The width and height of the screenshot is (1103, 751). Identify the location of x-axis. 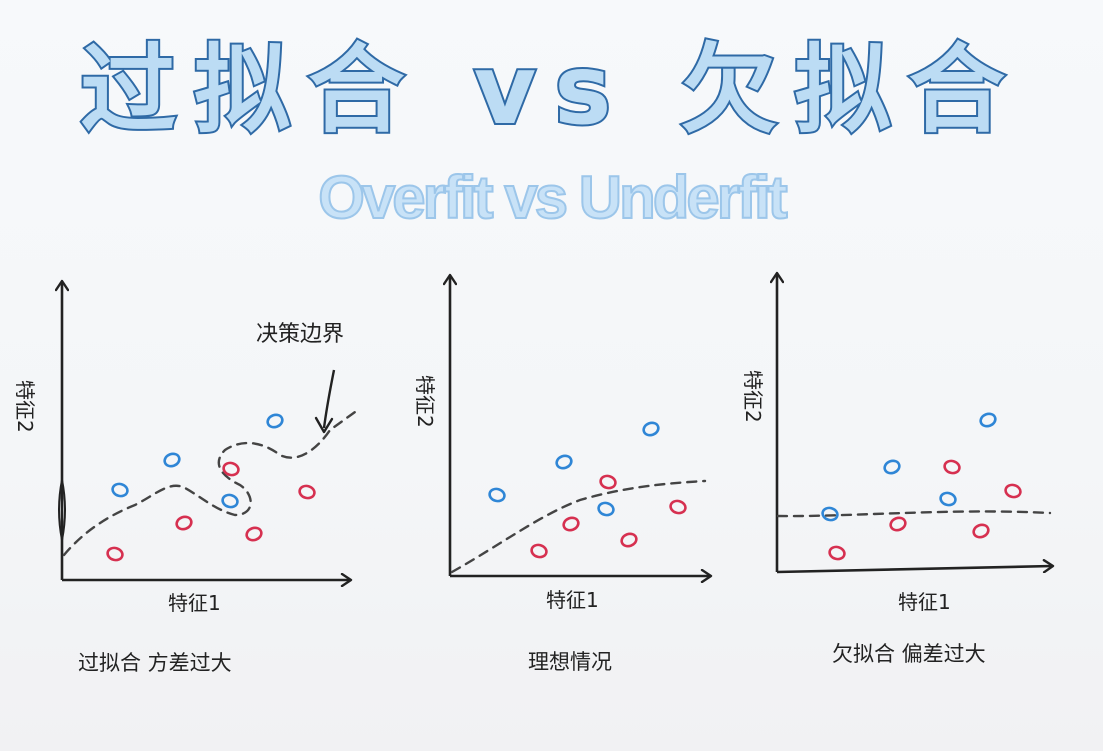
(914, 570).